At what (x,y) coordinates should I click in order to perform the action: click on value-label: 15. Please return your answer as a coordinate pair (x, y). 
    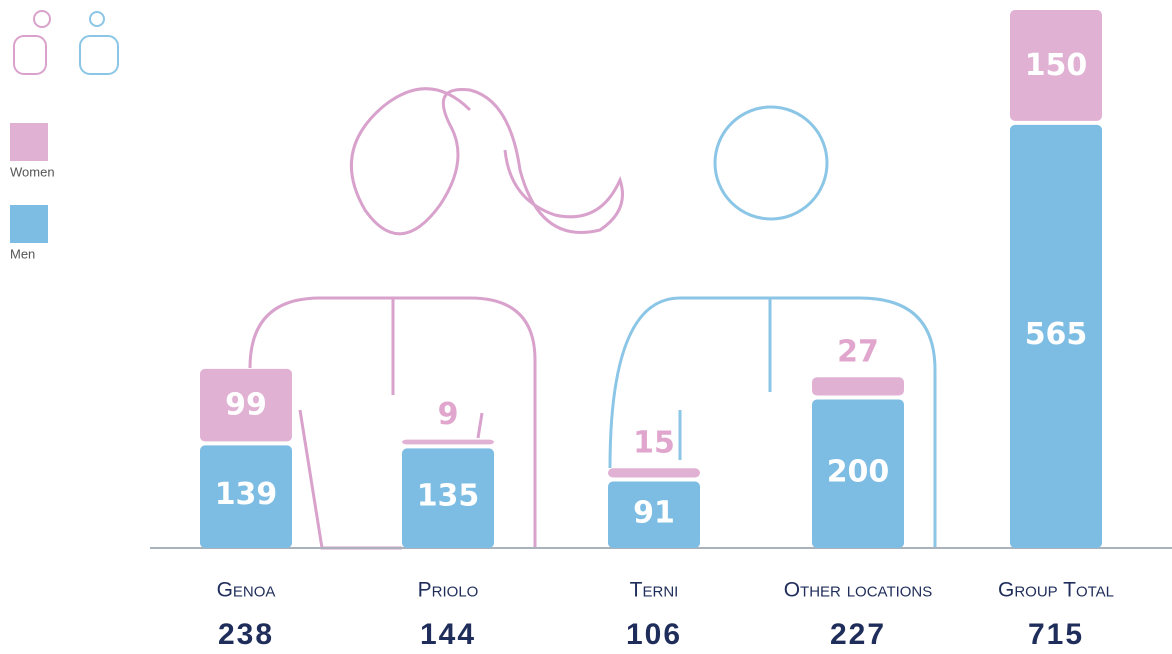
    Looking at the image, I should click on (654, 443).